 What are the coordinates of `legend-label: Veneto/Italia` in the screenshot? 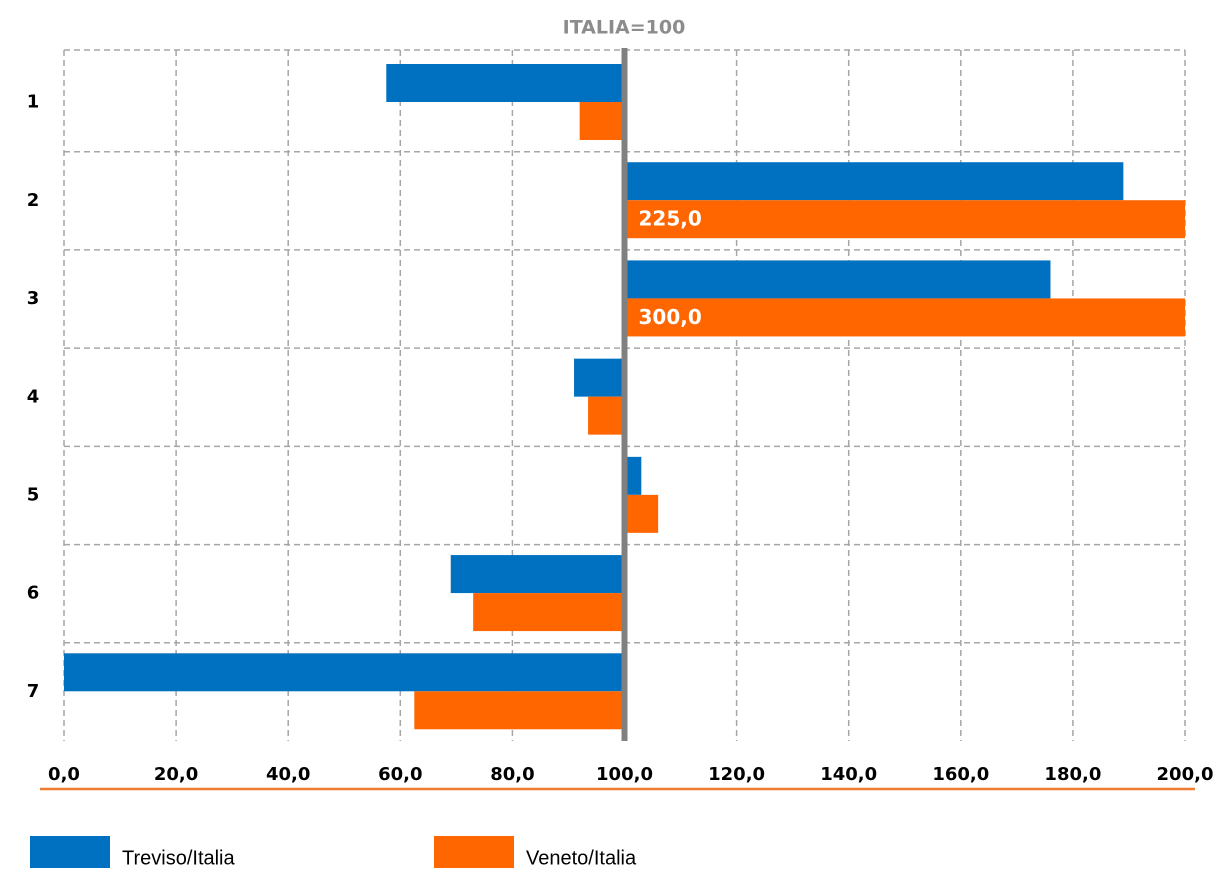 It's located at (581, 858).